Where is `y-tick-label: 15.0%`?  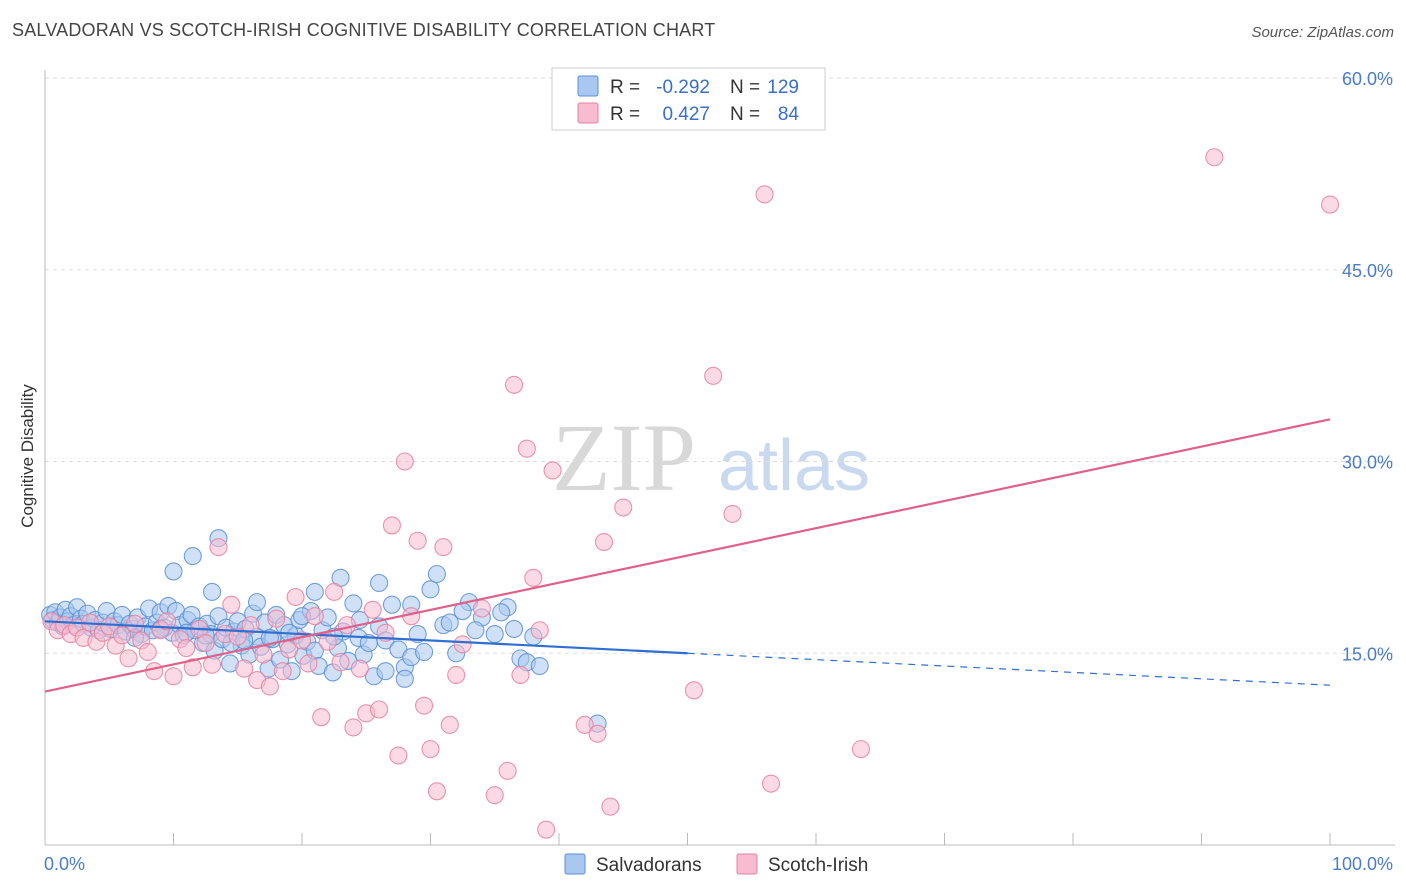 y-tick-label: 15.0% is located at coordinates (1367, 654).